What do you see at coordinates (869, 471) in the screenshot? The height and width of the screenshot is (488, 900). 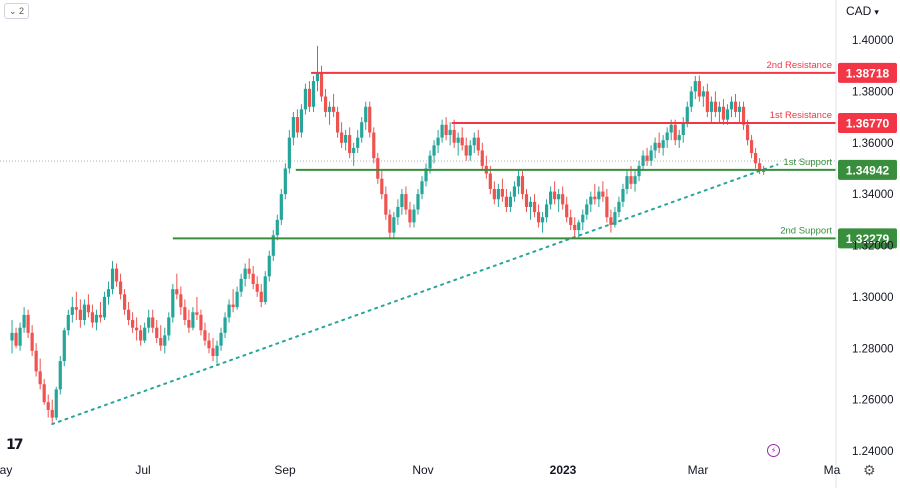 I see `gear-icon: ⚙` at bounding box center [869, 471].